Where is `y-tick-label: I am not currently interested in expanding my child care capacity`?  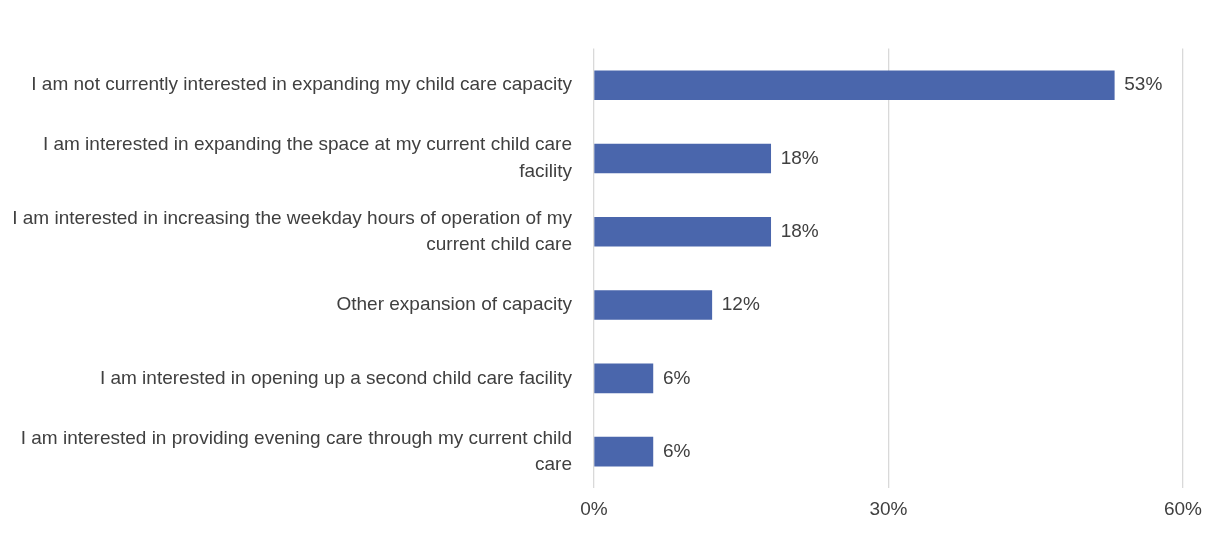
y-tick-label: I am not currently interested in expanding my child care capacity is located at coordinates (302, 84).